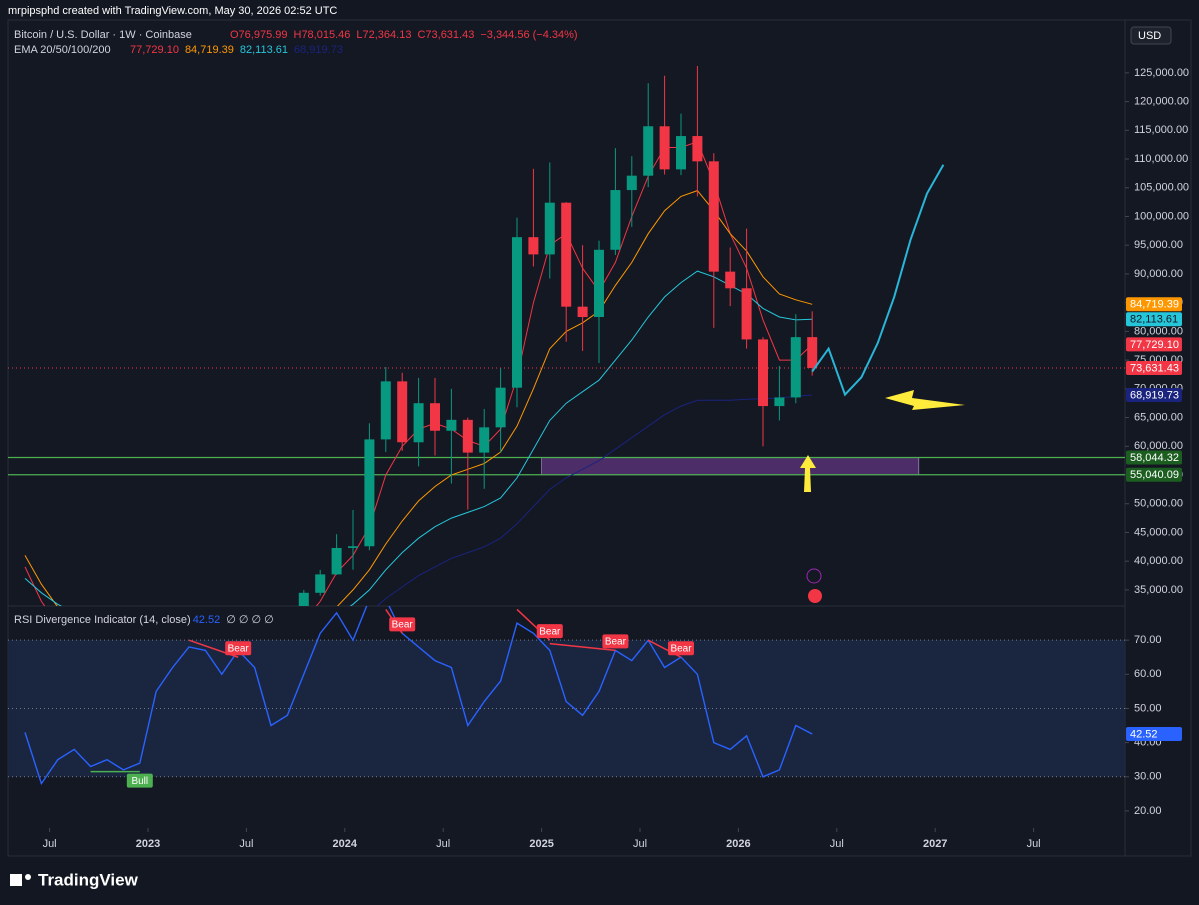 The height and width of the screenshot is (905, 1199). I want to click on price-tag-label: 73,631.43, so click(1154, 368).